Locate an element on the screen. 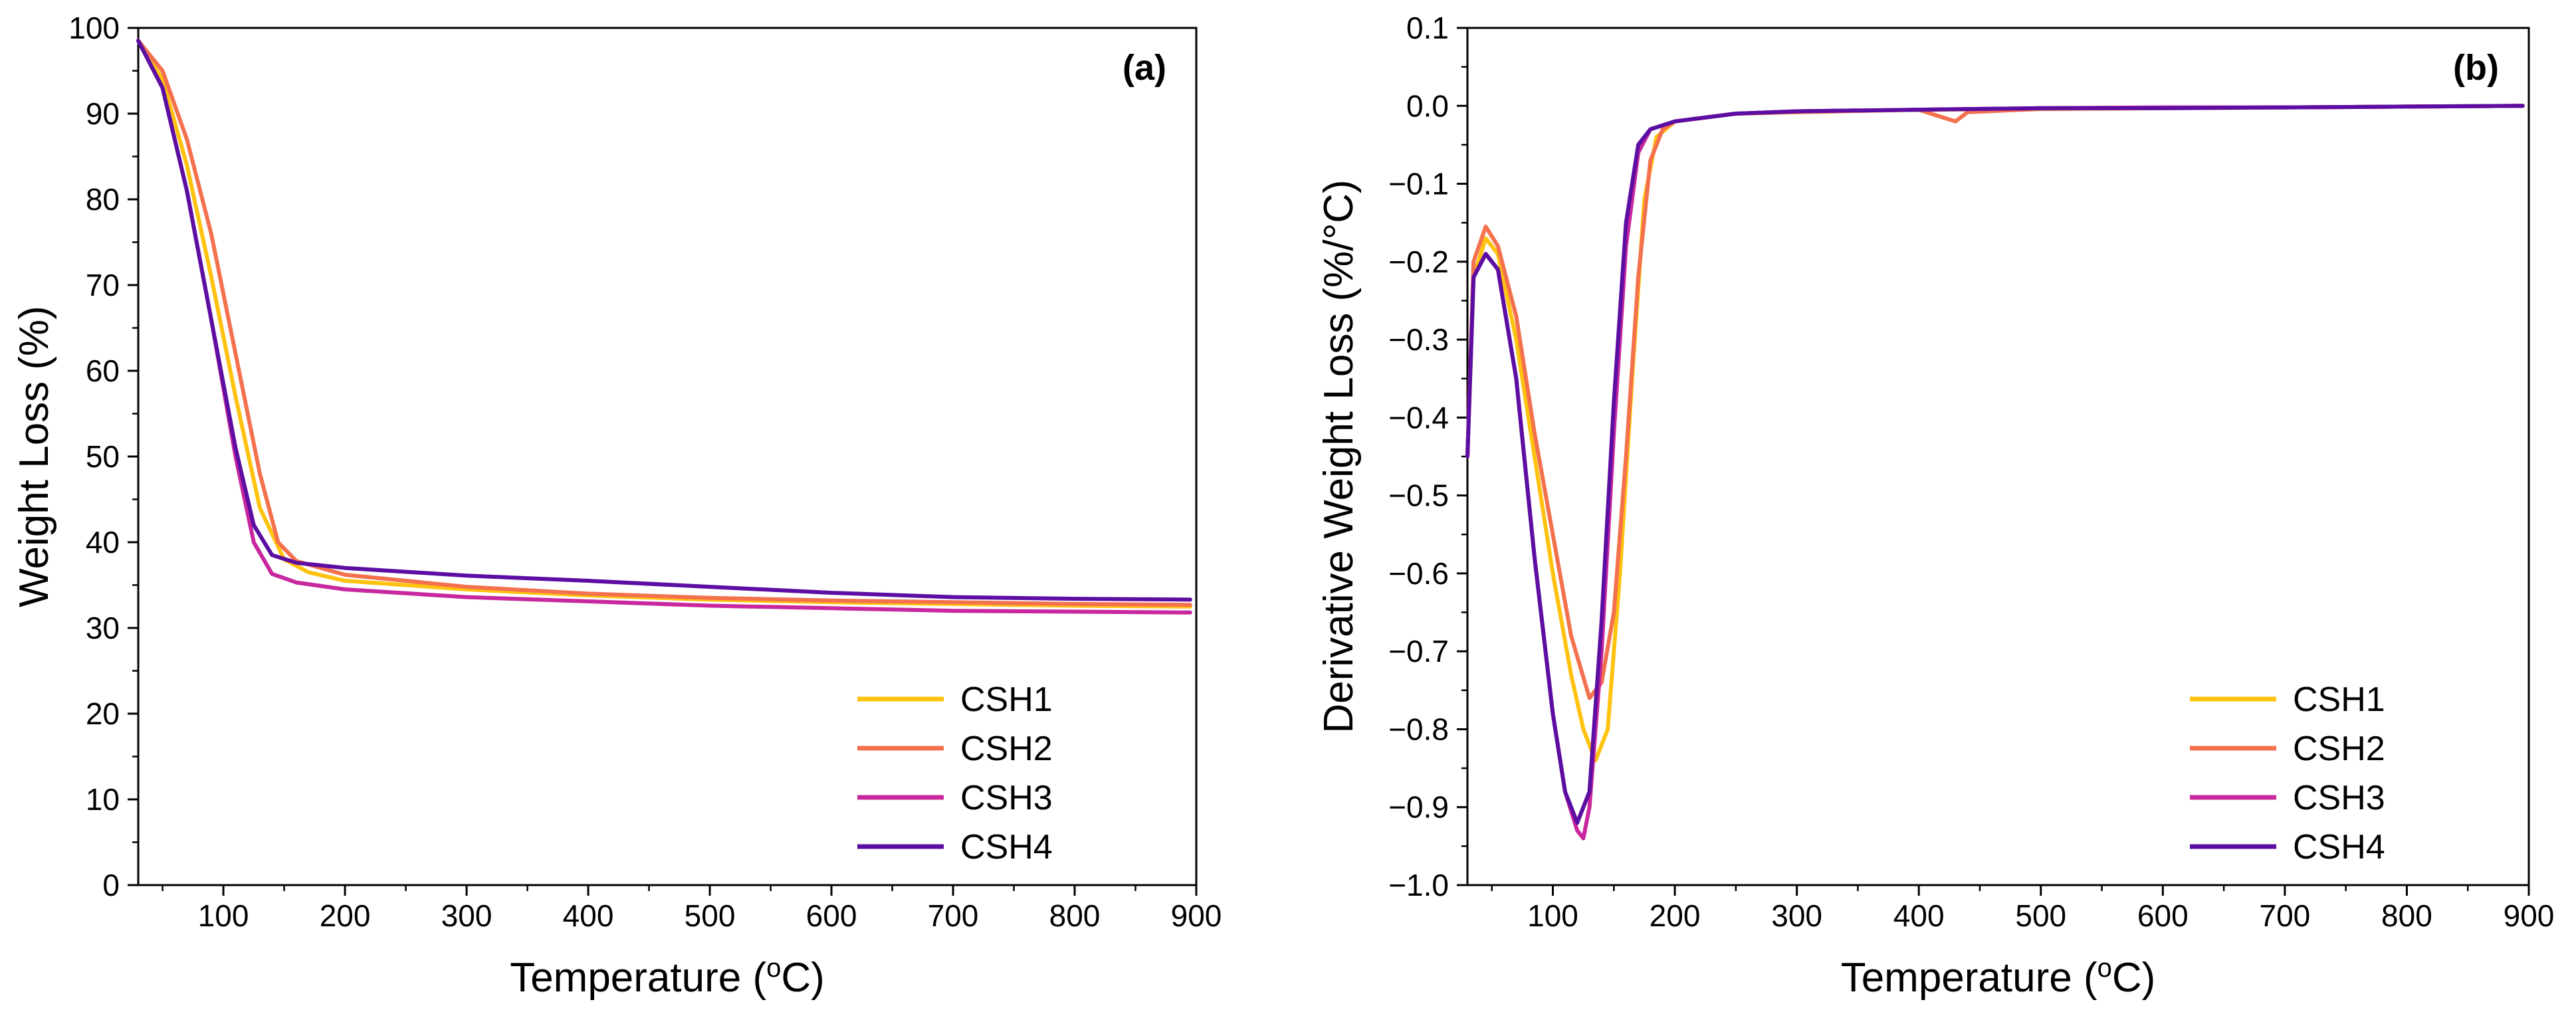 This screenshot has width=2576, height=1016. y-axis-label: Weight Loss (%) is located at coordinates (34, 456).